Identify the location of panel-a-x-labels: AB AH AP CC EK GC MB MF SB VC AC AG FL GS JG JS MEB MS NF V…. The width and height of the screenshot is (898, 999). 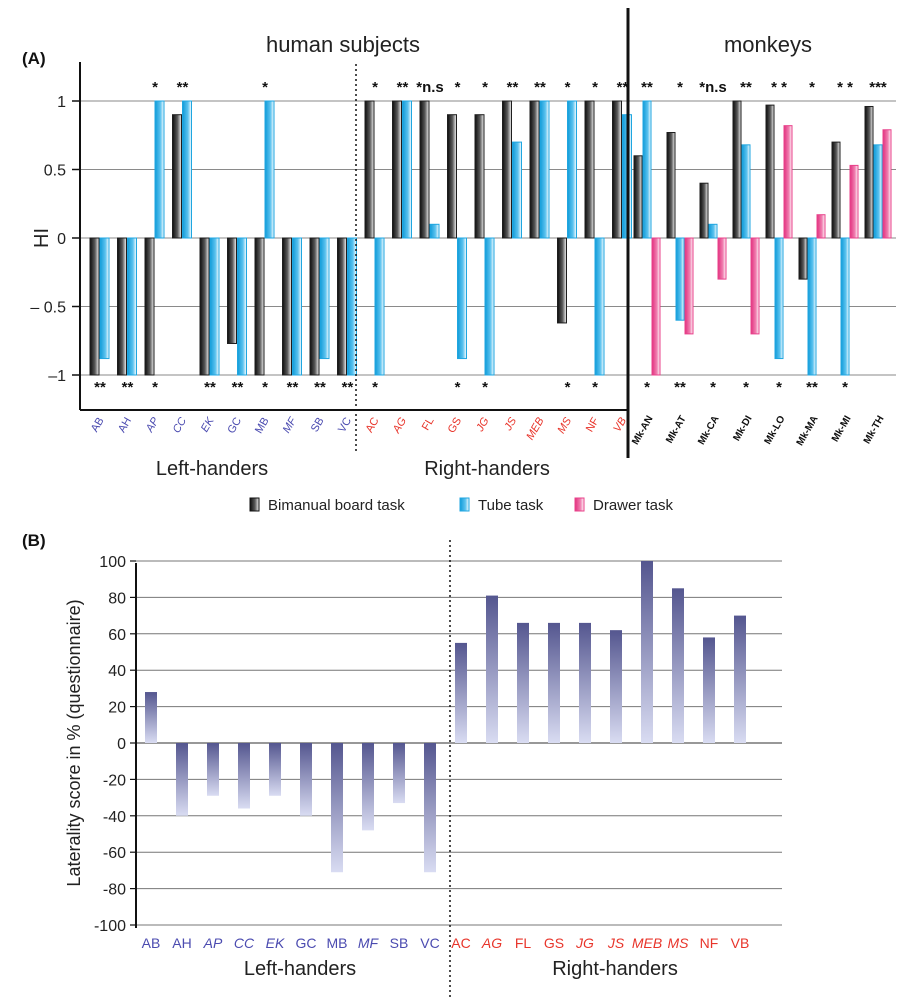
(488, 431).